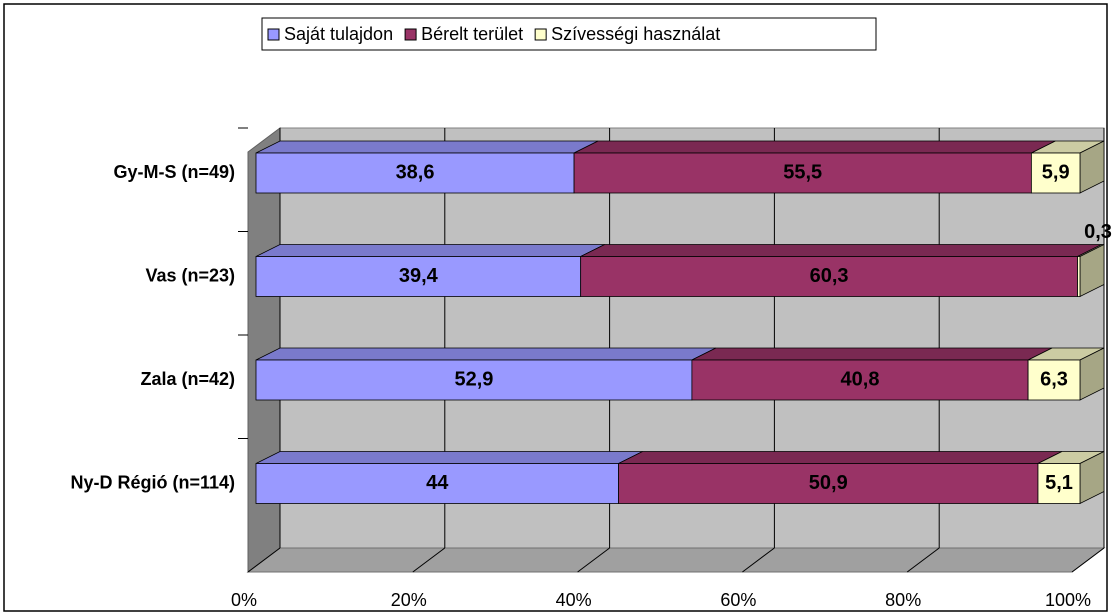 This screenshot has height=616, width=1112. I want to click on y-tick-label: Vas (n=23), so click(190, 275).